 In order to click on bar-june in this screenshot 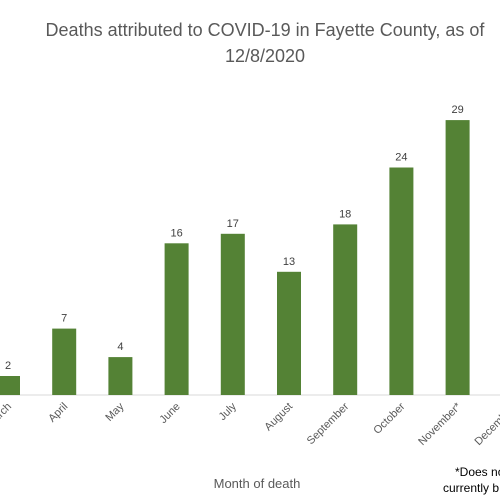, I will do `click(176, 319)`.